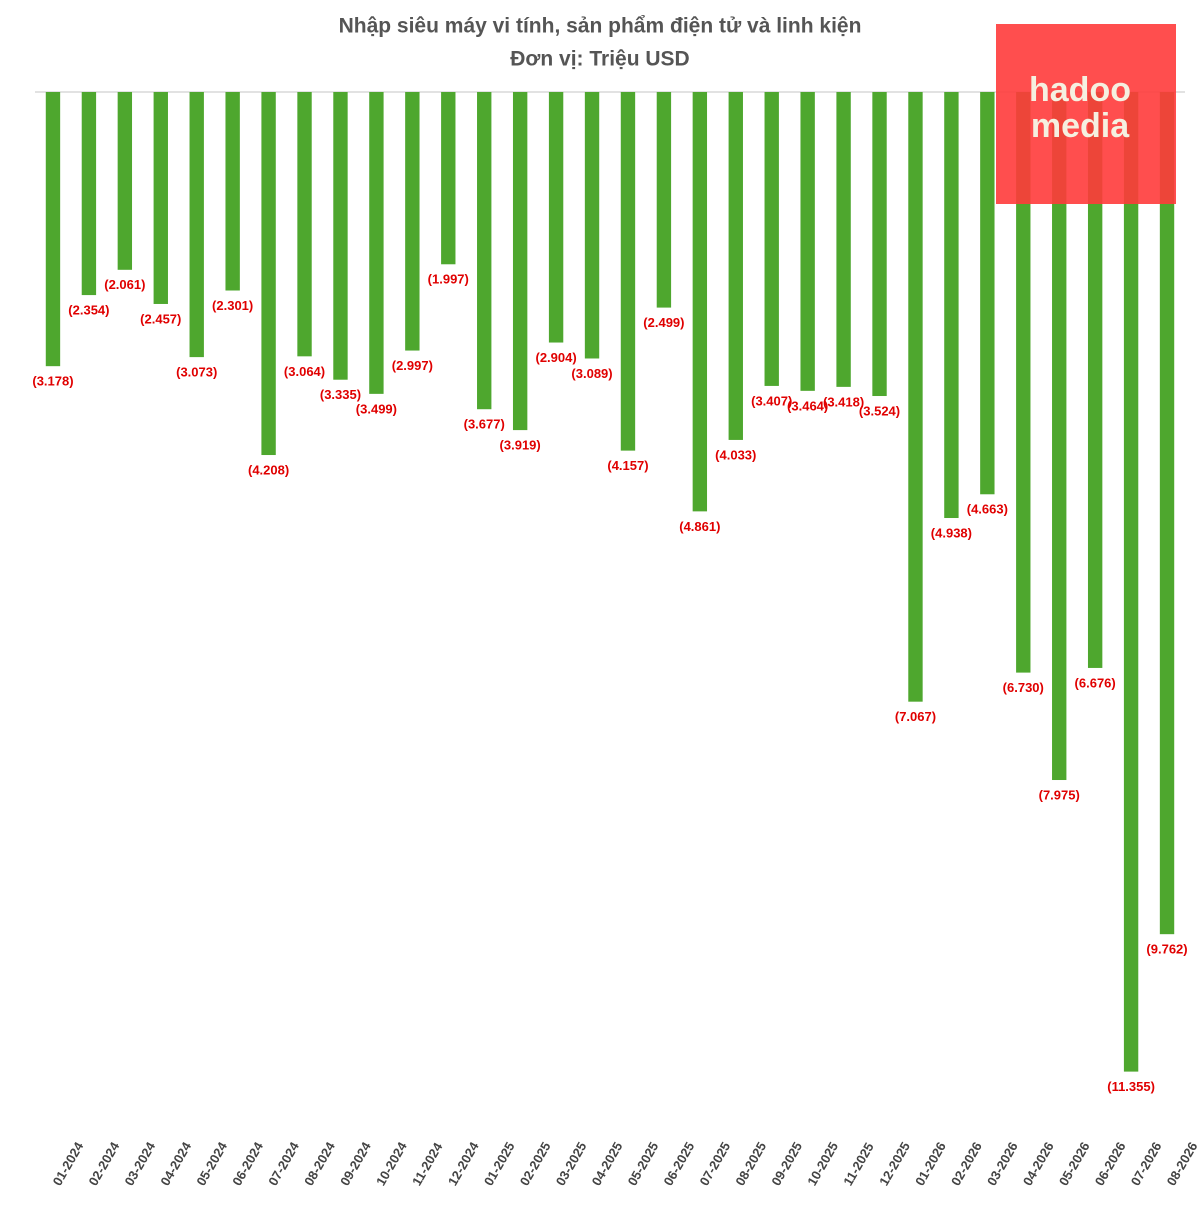 The width and height of the screenshot is (1200, 1205). I want to click on x-tick-label: 10-2024, so click(391, 1163).